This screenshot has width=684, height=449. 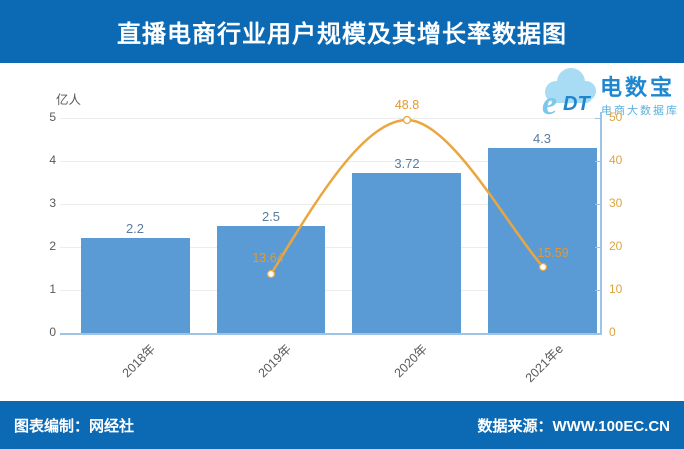 What do you see at coordinates (271, 279) in the screenshot?
I see `bar-2019` at bounding box center [271, 279].